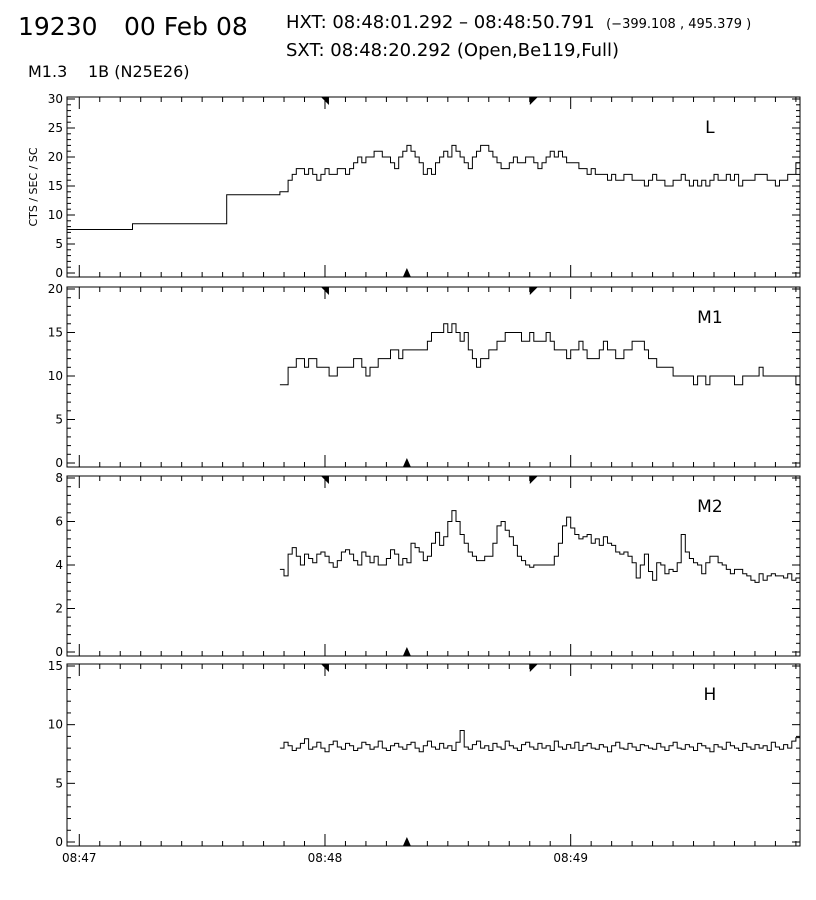  What do you see at coordinates (59, 609) in the screenshot?
I see `y-tick-label: 2` at bounding box center [59, 609].